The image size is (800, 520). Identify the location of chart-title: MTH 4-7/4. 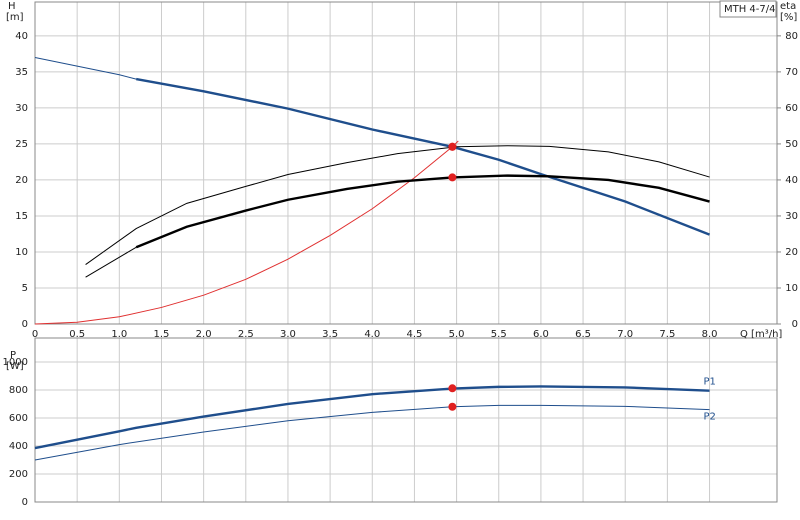
(750, 9).